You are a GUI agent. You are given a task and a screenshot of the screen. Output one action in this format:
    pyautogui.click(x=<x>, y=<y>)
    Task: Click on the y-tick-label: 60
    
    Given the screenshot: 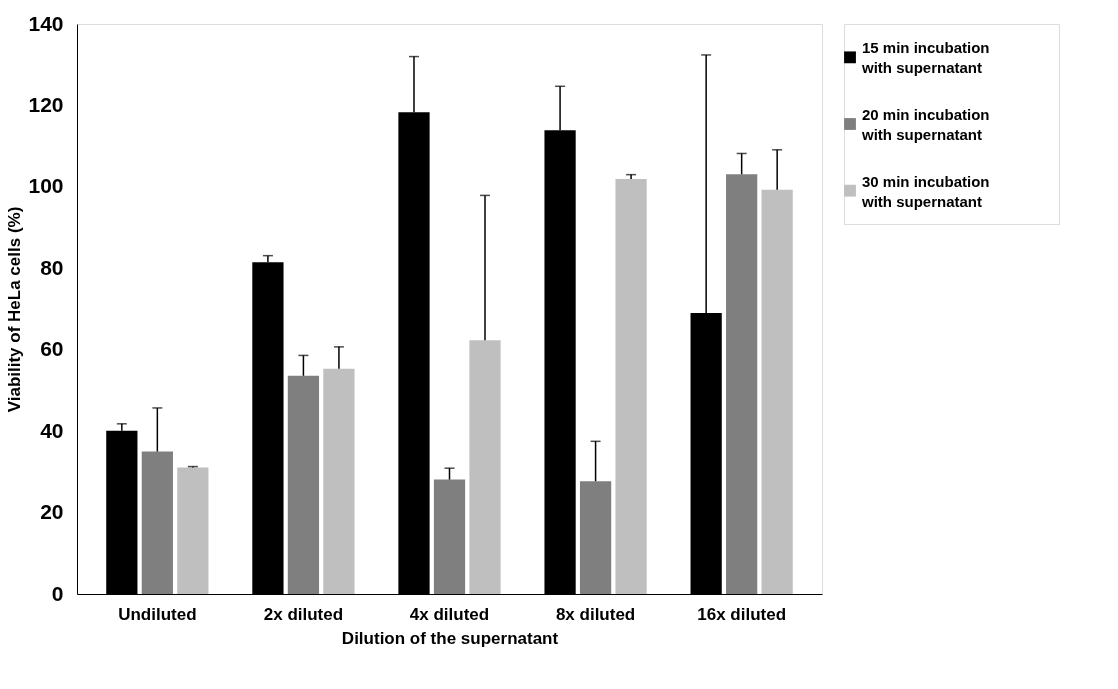 What is the action you would take?
    pyautogui.click(x=52, y=349)
    